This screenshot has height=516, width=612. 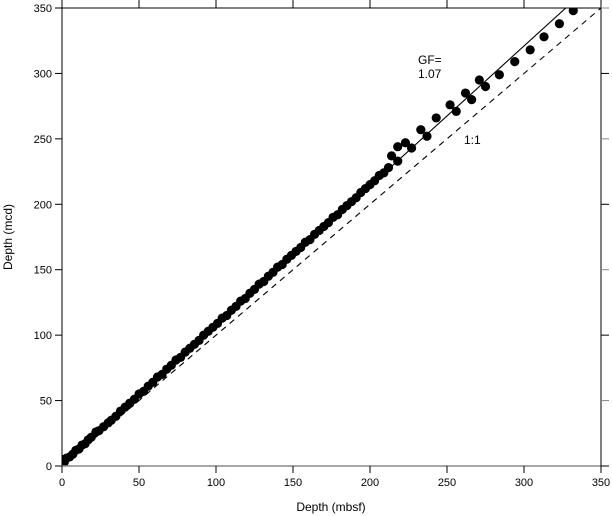 I want to click on x-tick-label: 100, so click(x=216, y=483).